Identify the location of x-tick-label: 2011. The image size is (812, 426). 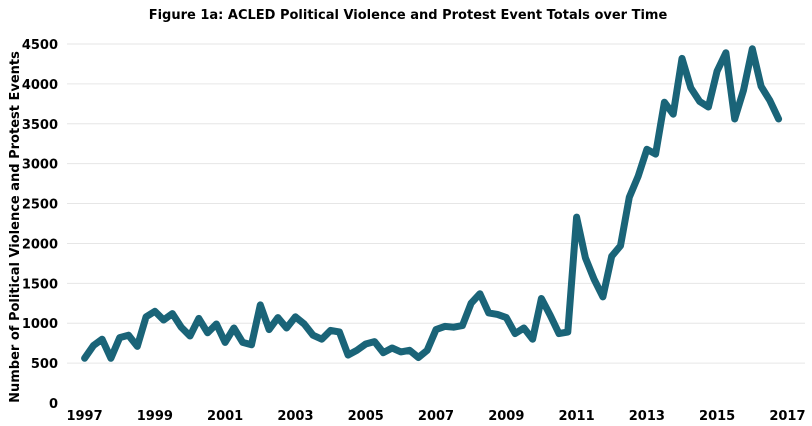
(576, 416).